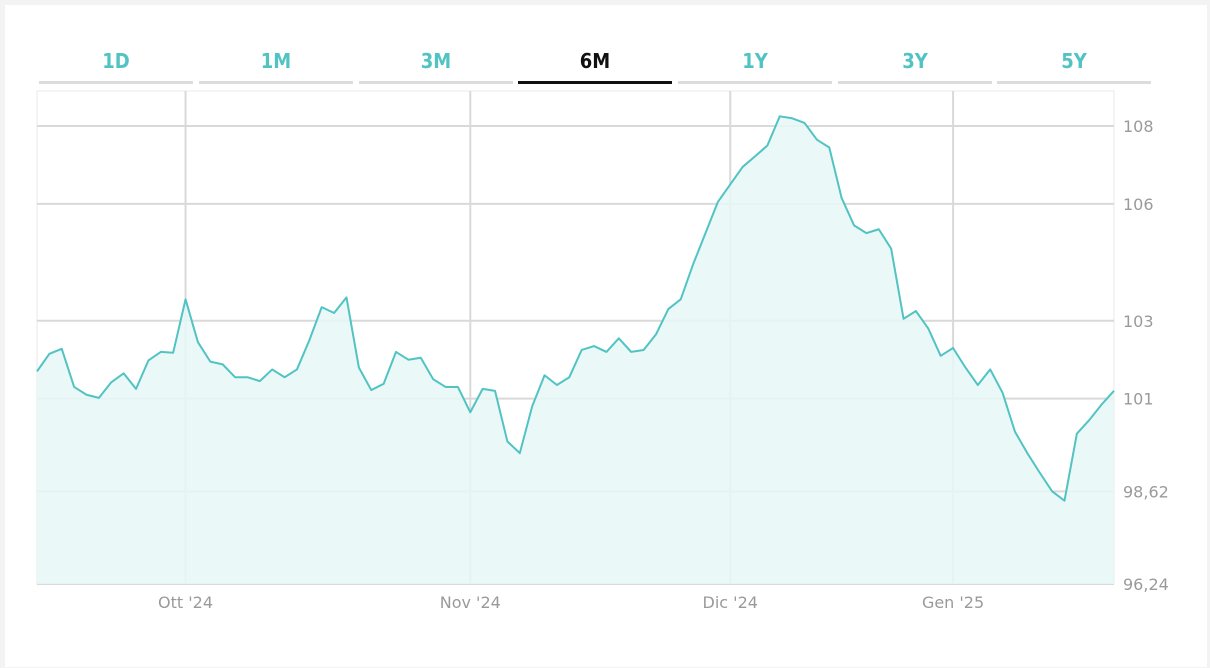 The width and height of the screenshot is (1210, 668). Describe the element at coordinates (470, 602) in the screenshot. I see `x-tick-label: Nov '24` at that location.